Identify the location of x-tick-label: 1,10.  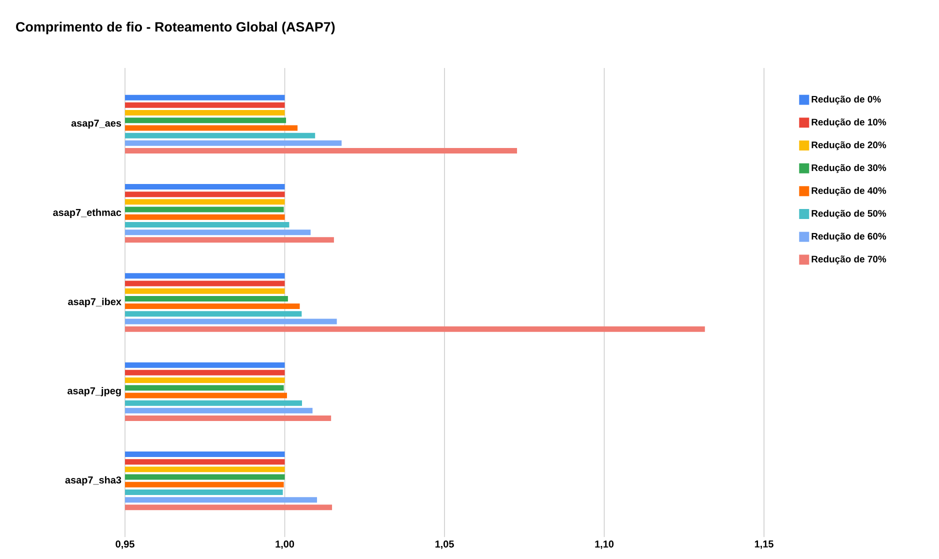
(604, 545).